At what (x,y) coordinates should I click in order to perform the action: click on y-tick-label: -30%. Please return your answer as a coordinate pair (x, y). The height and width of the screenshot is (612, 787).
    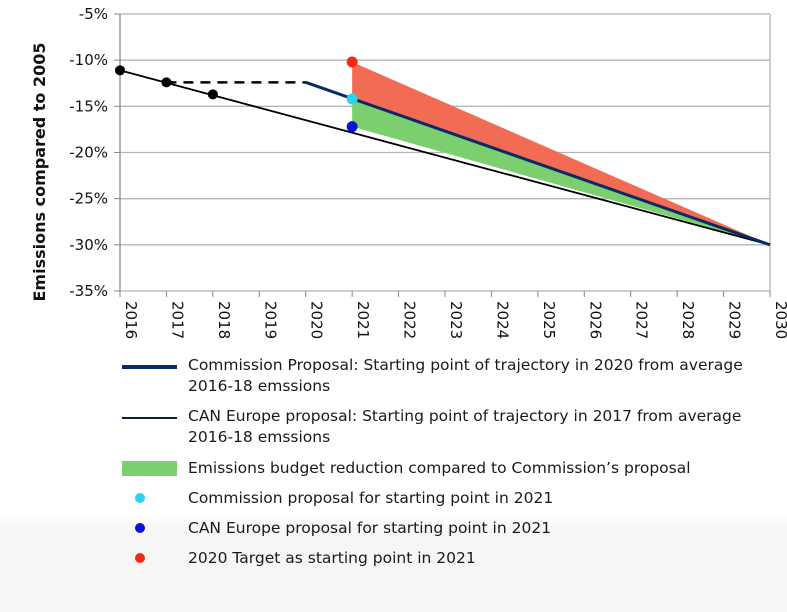
    Looking at the image, I should click on (88, 245).